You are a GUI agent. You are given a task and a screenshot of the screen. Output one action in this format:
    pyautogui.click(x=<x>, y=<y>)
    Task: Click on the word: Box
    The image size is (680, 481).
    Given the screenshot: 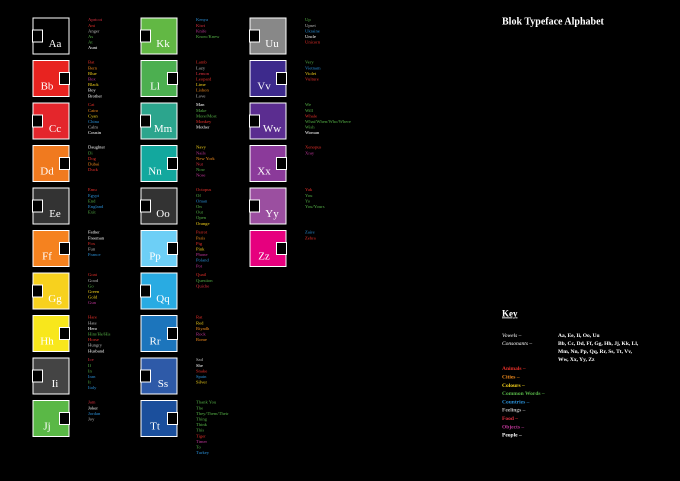 What is the action you would take?
    pyautogui.click(x=92, y=79)
    